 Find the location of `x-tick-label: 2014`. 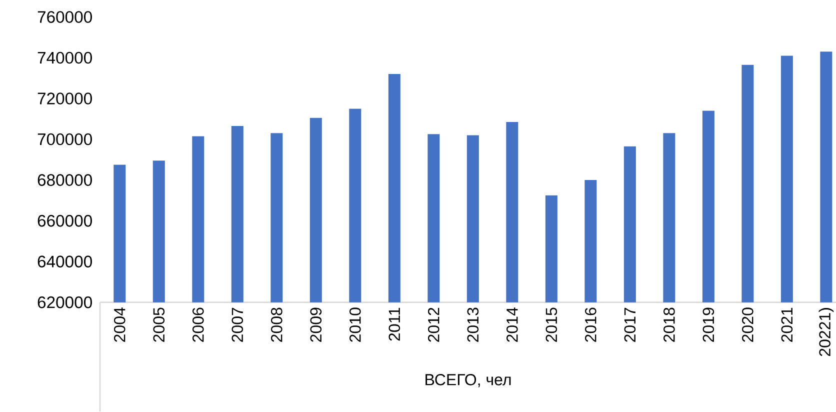

x-tick-label: 2014 is located at coordinates (512, 324).